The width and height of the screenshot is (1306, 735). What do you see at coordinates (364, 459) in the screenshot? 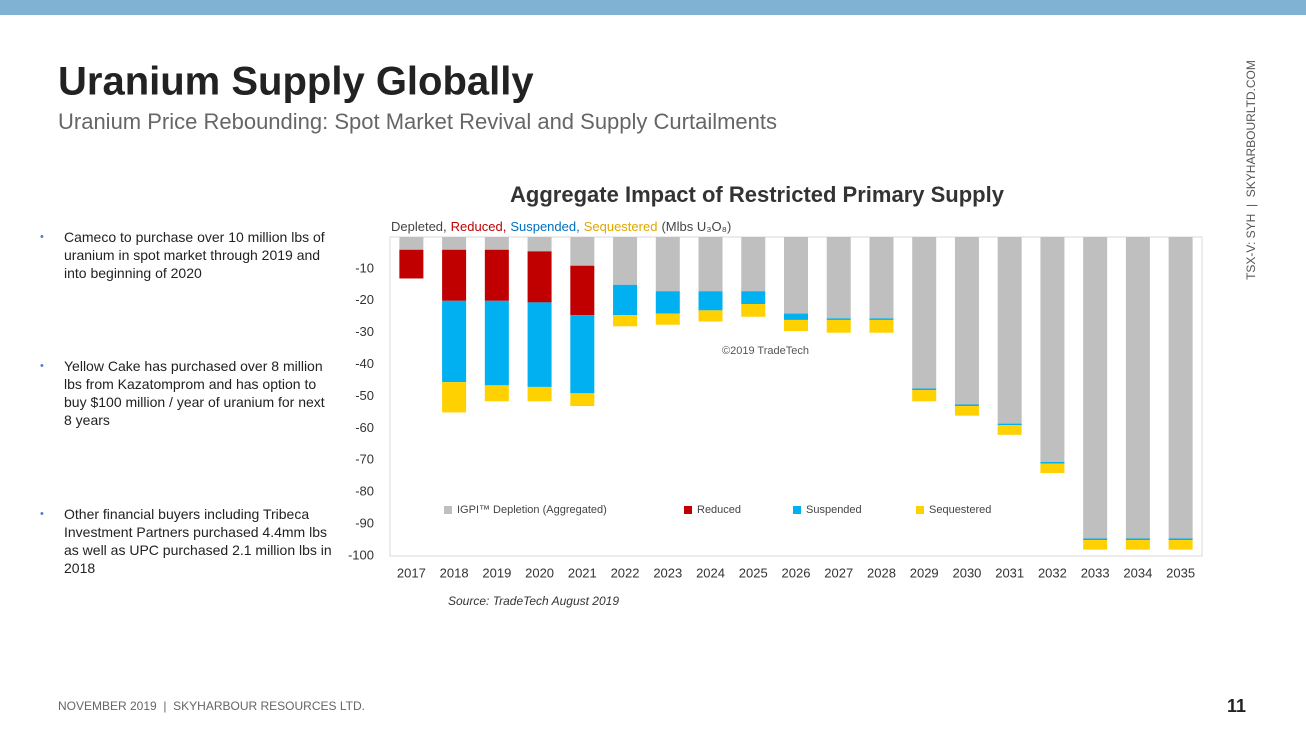
I see `y-tick-label: -70` at bounding box center [364, 459].